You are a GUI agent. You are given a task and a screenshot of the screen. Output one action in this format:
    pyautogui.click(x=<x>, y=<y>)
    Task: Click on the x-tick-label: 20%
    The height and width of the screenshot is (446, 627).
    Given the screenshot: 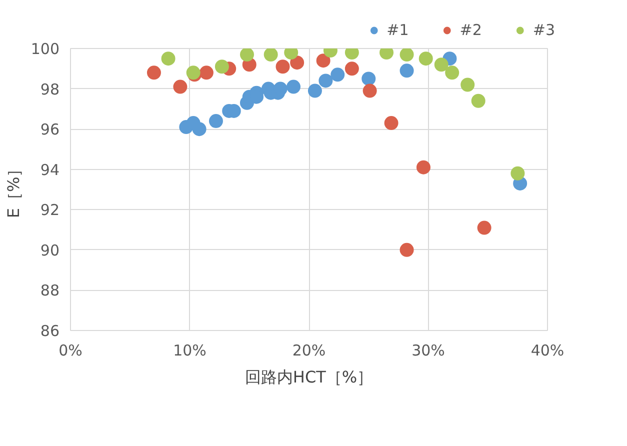 What is the action you would take?
    pyautogui.click(x=309, y=351)
    